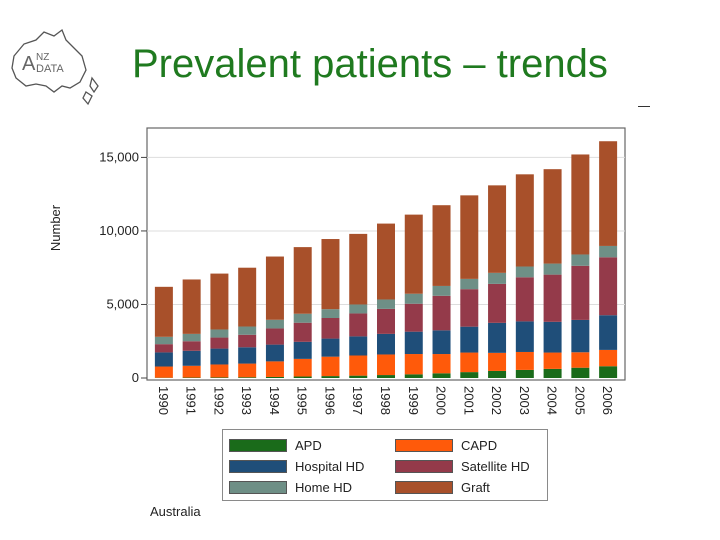 The height and width of the screenshot is (540, 720). Describe the element at coordinates (135, 377) in the screenshot. I see `y-tick-label: 0` at that location.